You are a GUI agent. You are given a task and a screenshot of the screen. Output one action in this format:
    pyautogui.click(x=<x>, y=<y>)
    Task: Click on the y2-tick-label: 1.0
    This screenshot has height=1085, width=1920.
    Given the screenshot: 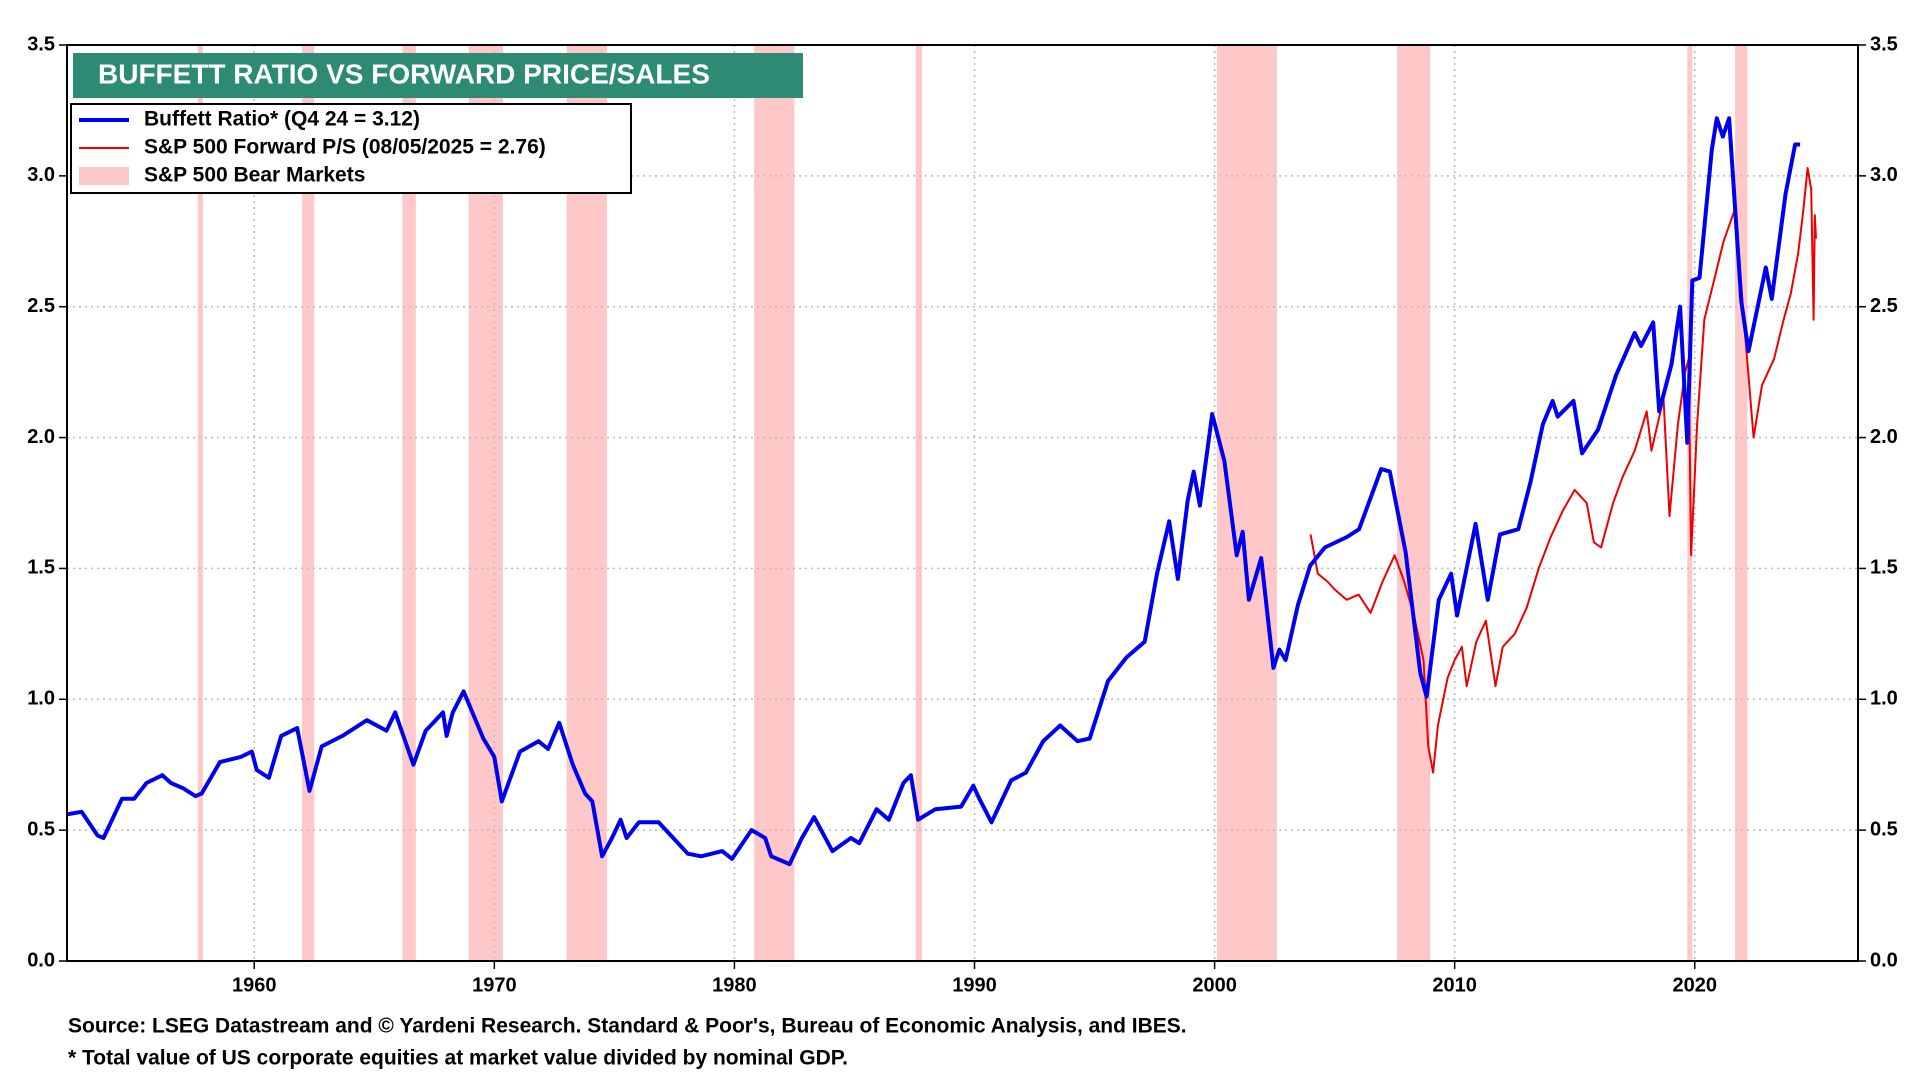 What is the action you would take?
    pyautogui.click(x=1884, y=699)
    